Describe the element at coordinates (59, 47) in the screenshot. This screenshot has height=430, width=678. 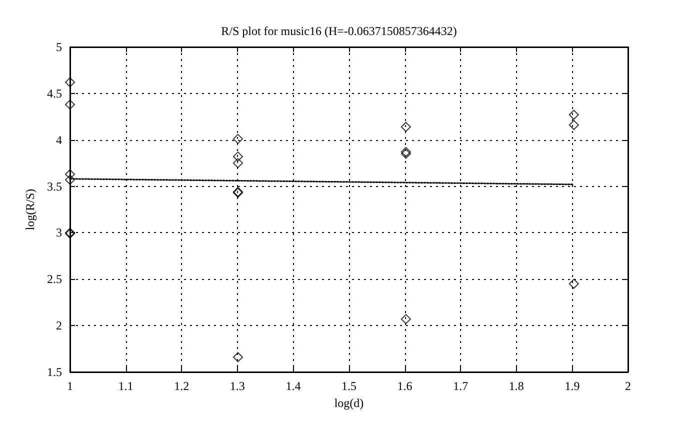
I see `y-tick-label: 5` at that location.